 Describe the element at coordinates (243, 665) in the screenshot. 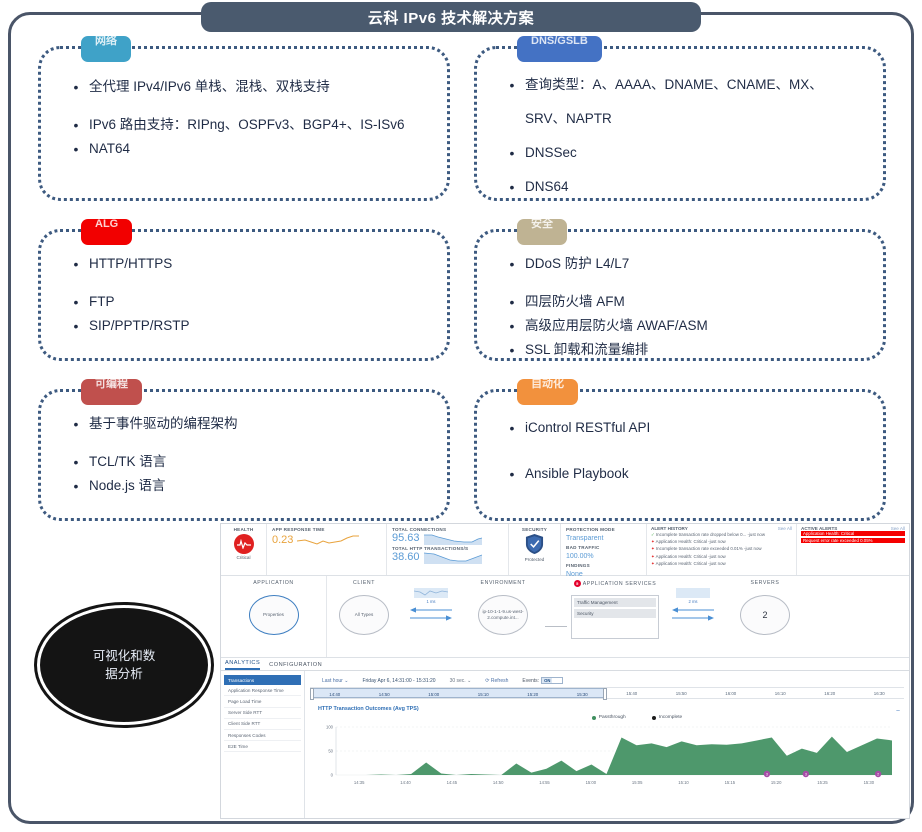

I see `tab-analytics: ANALYTICS` at that location.